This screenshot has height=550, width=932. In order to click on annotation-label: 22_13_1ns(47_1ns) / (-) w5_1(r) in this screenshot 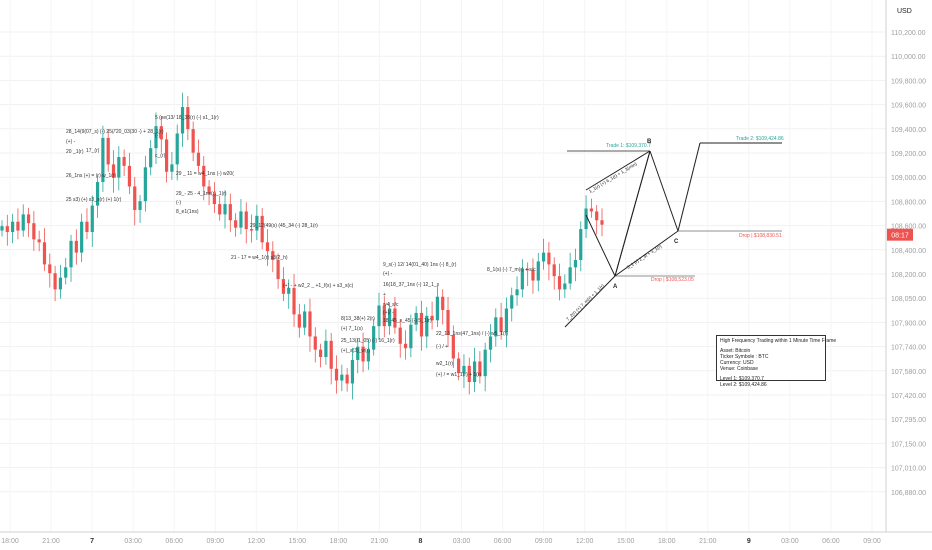, I will do `click(472, 334)`.